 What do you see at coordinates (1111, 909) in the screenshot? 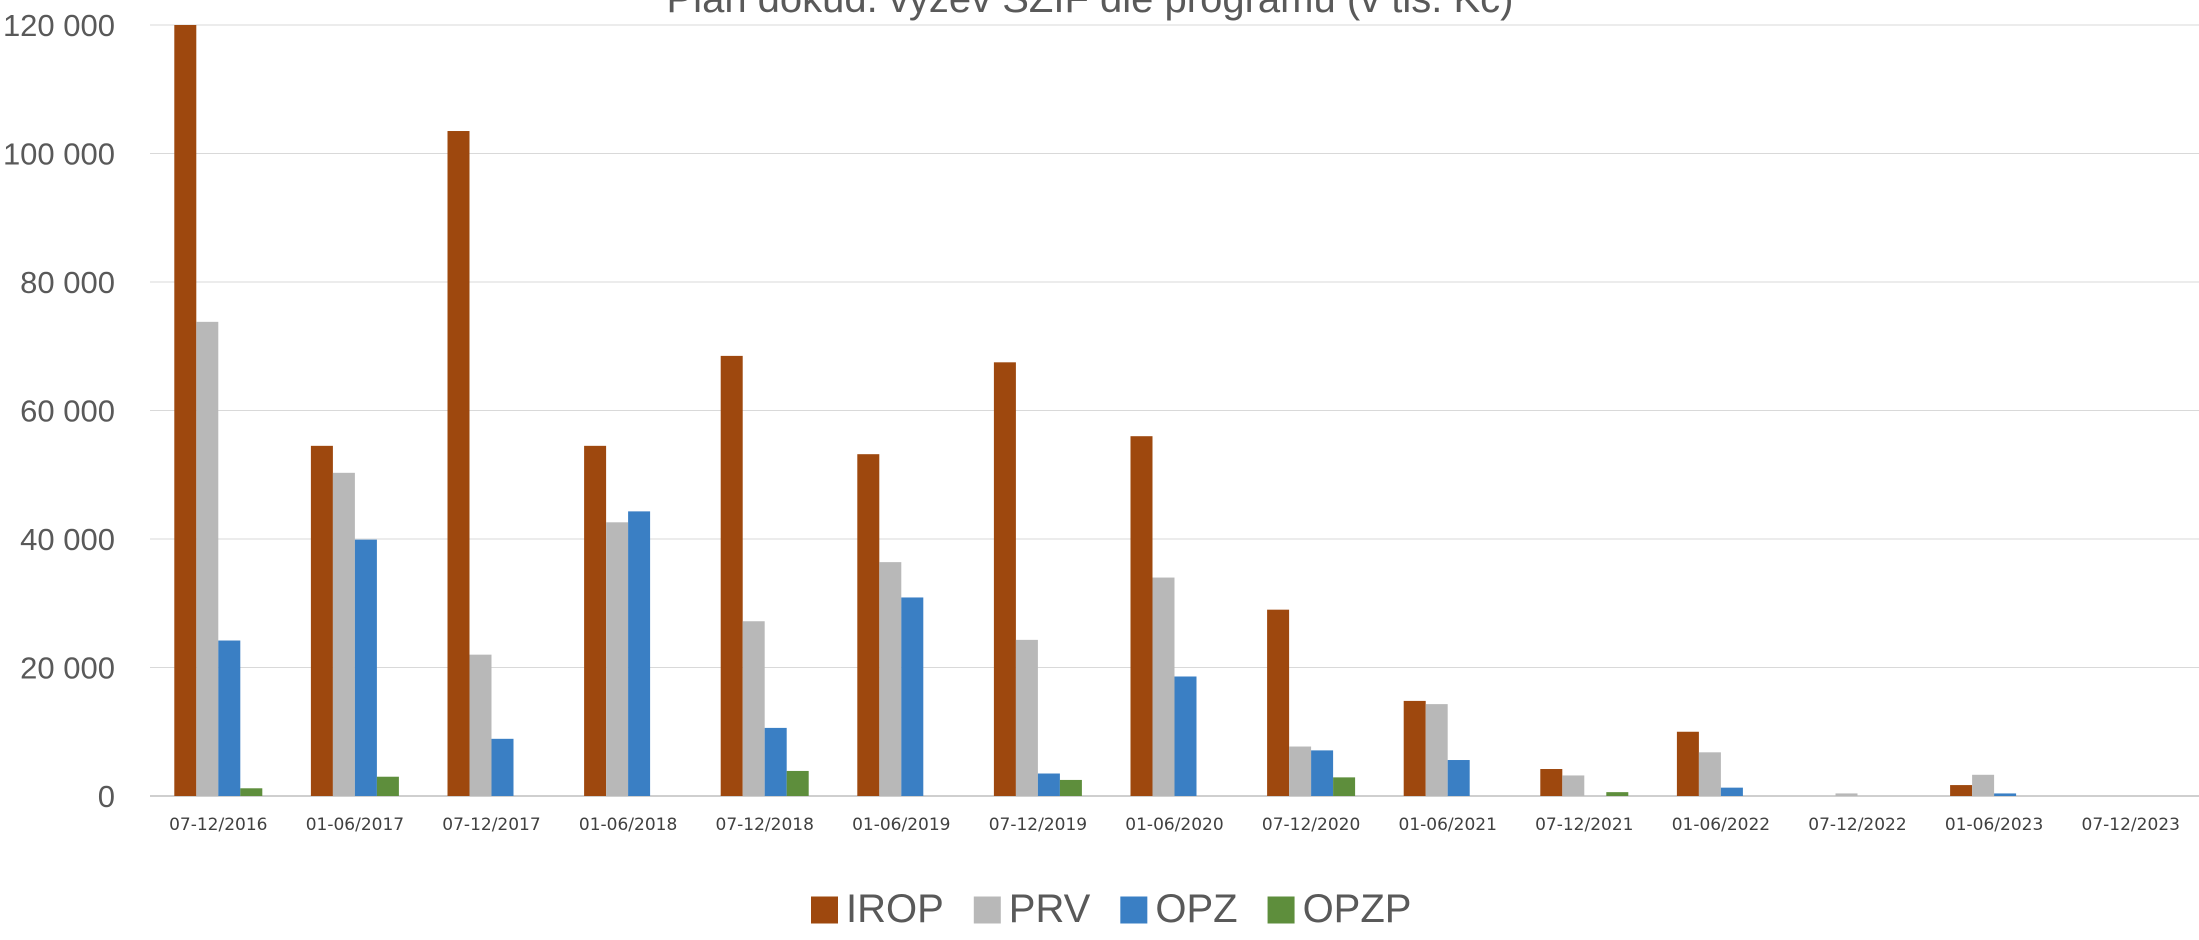
I see `legend: IROP PRV OPZ OPZP` at bounding box center [1111, 909].